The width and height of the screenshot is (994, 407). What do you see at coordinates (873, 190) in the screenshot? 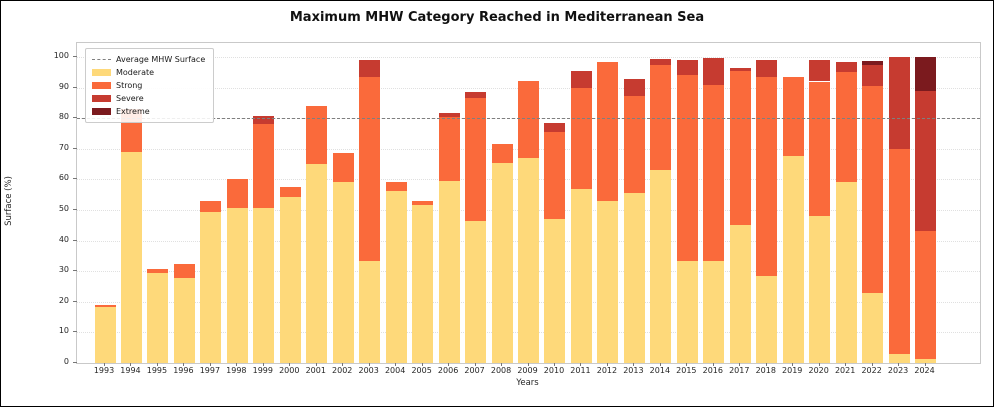
I see `bar-2022-strong` at bounding box center [873, 190].